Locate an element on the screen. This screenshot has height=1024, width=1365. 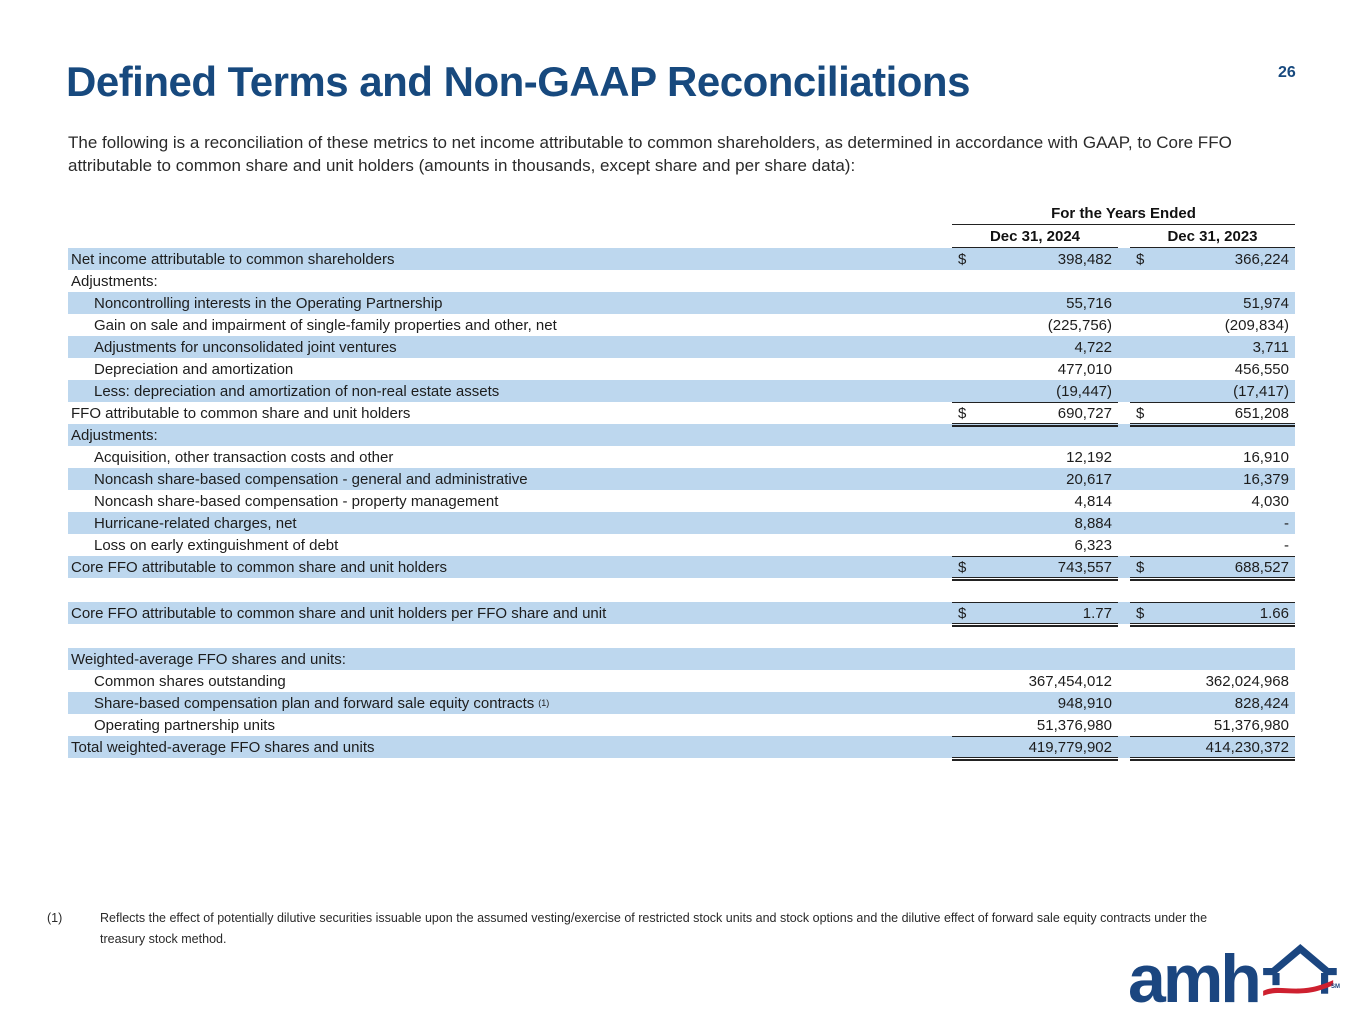
cell-value: 51,974 is located at coordinates (1266, 303).